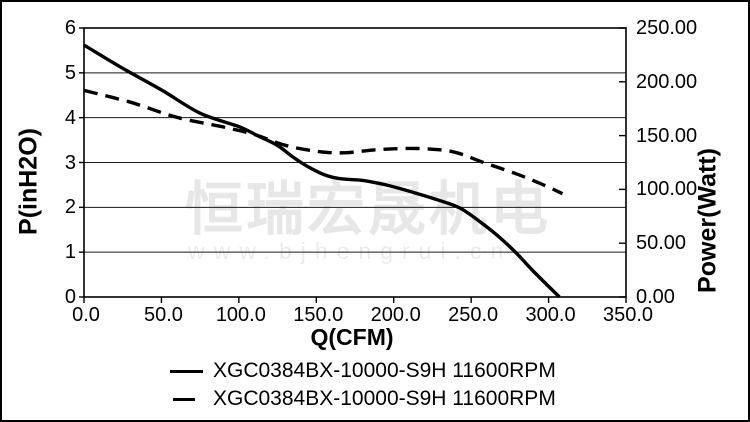 The image size is (750, 422). Describe the element at coordinates (352, 337) in the screenshot. I see `x-axis-title: Q(CFM)` at that location.